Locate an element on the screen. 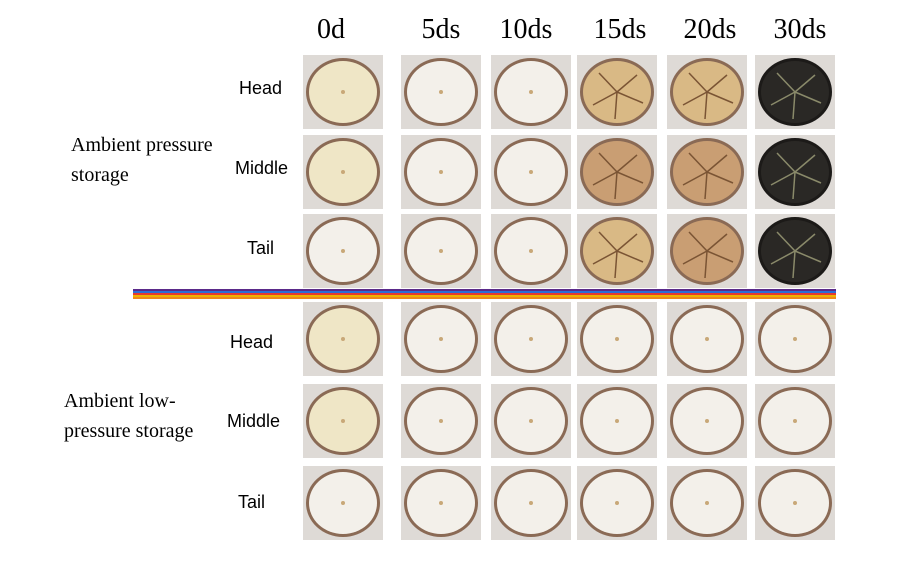 This screenshot has height=566, width=899. group-label-ambient-pressure: Ambient pressure storage is located at coordinates (142, 160).